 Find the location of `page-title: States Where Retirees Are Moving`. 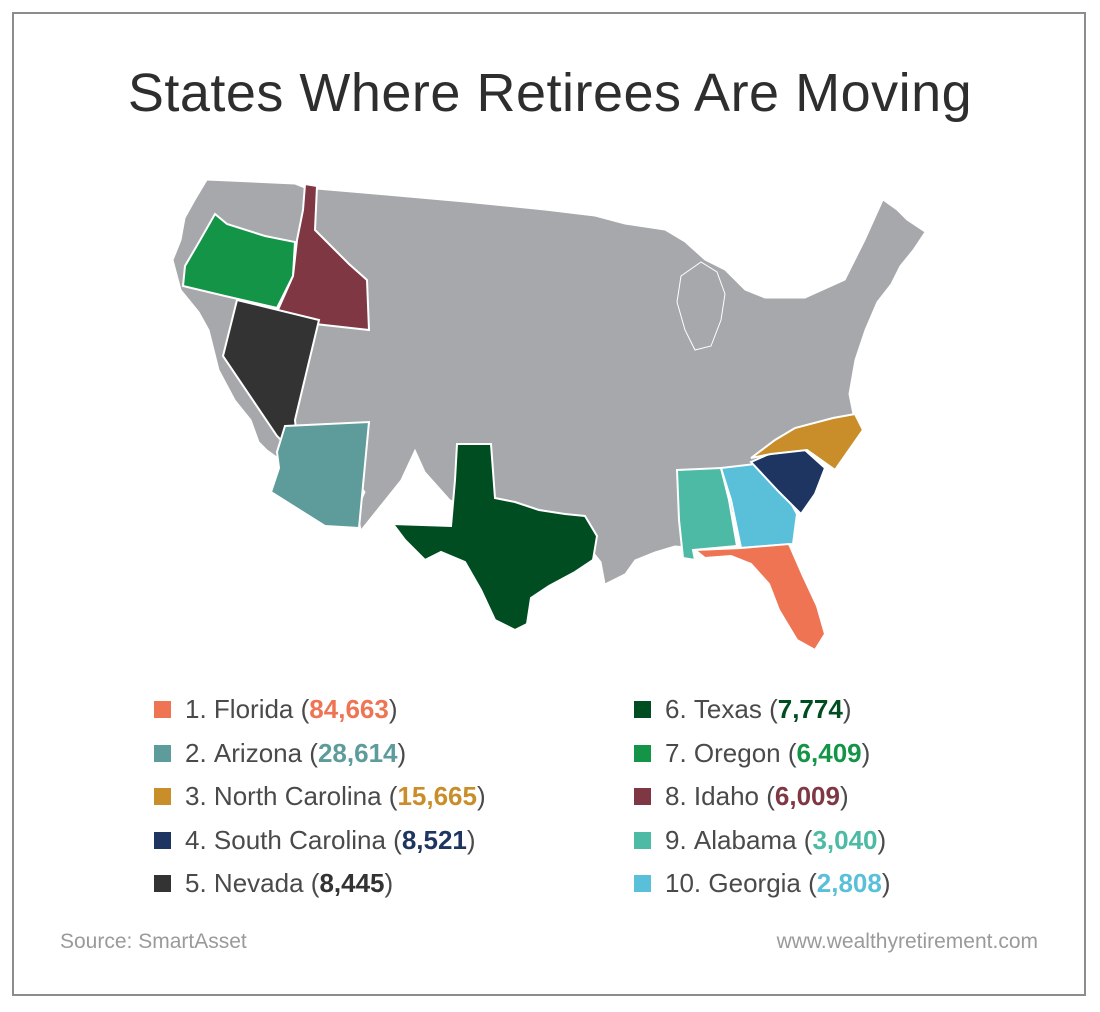

page-title: States Where Retirees Are Moving is located at coordinates (550, 93).